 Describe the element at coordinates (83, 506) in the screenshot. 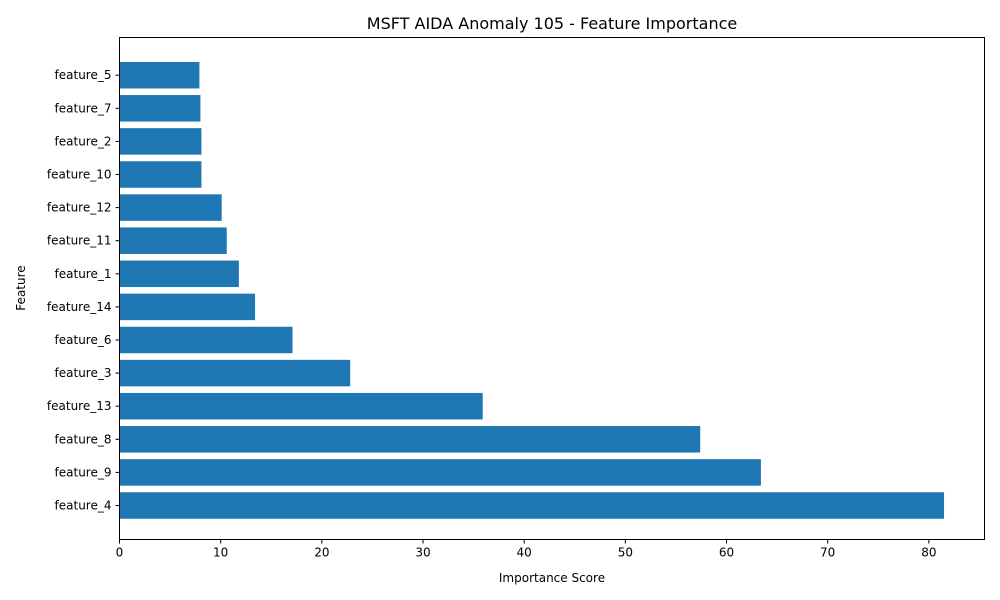

I see `y-tick-label: feature_4` at that location.